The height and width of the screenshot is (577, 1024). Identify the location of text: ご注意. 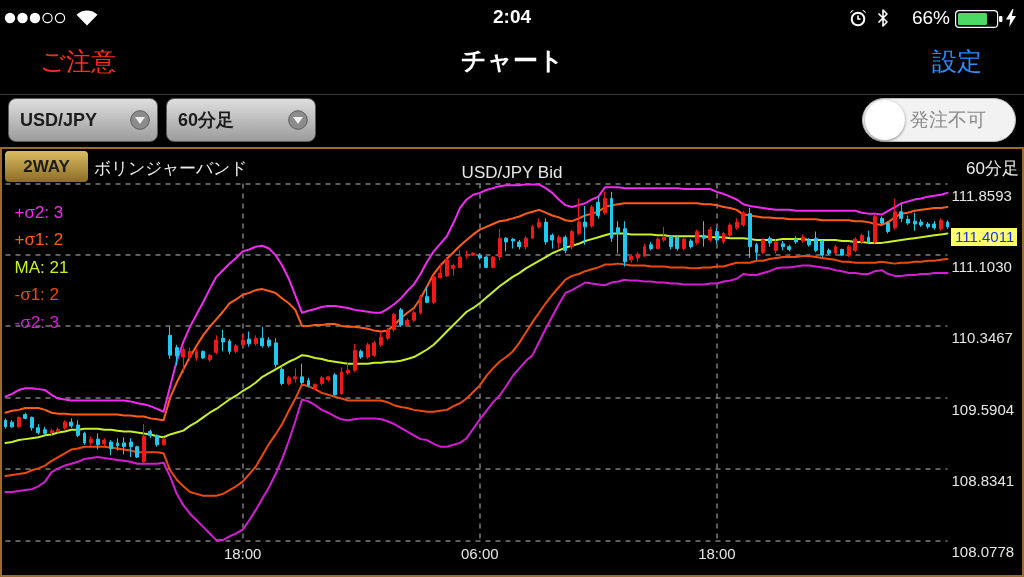
(78, 61).